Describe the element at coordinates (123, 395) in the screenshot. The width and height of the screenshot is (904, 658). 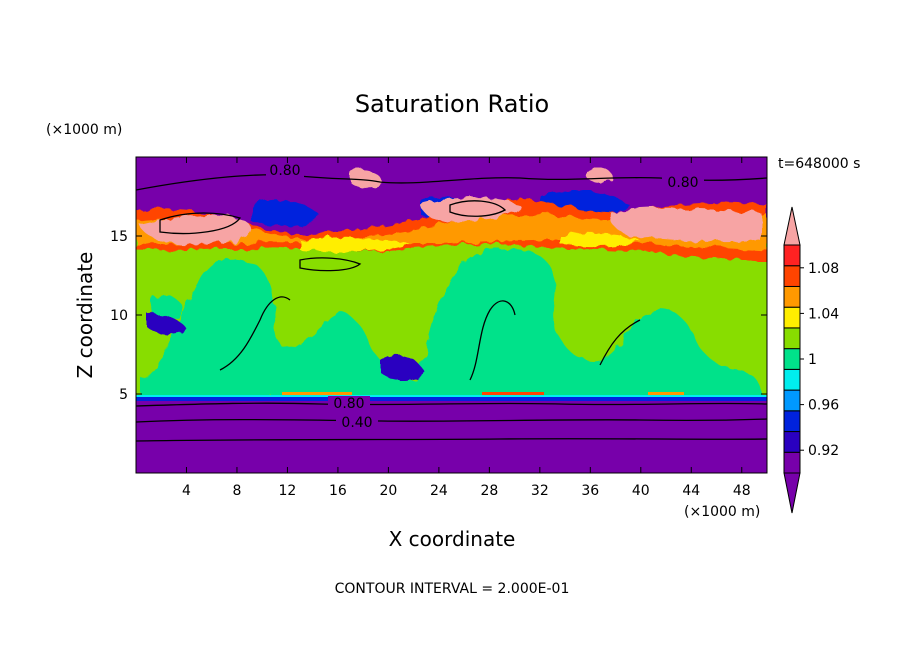
I see `y-tick-label: 5` at that location.